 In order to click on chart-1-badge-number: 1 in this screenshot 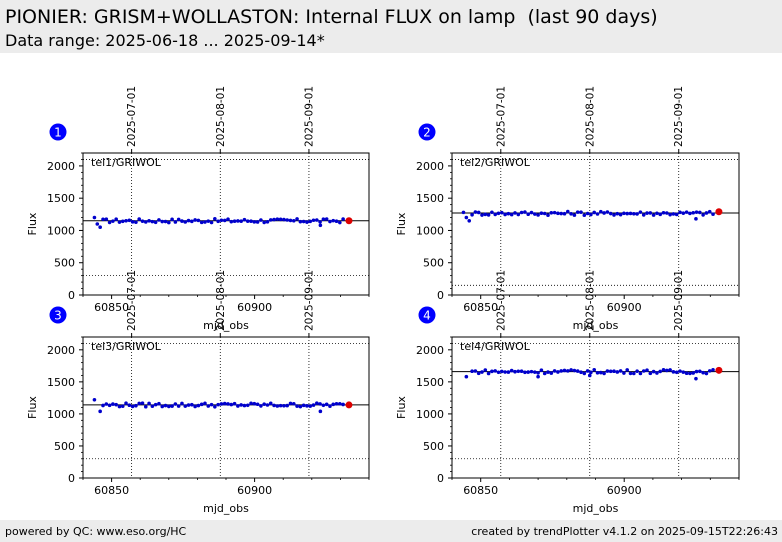, I will do `click(58, 133)`.